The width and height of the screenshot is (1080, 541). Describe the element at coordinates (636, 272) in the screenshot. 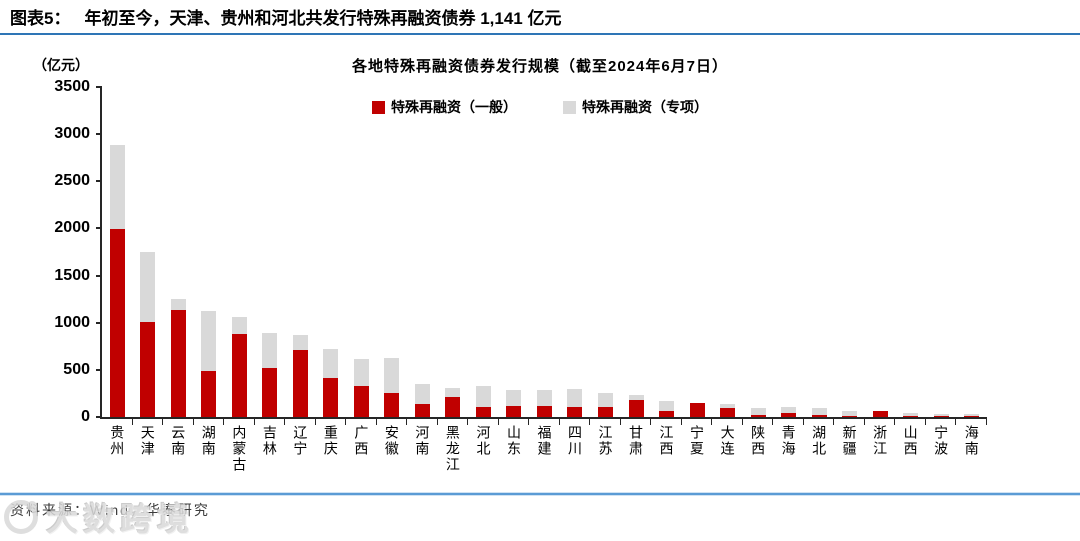

I see `bar-slot: 甘肃` at that location.